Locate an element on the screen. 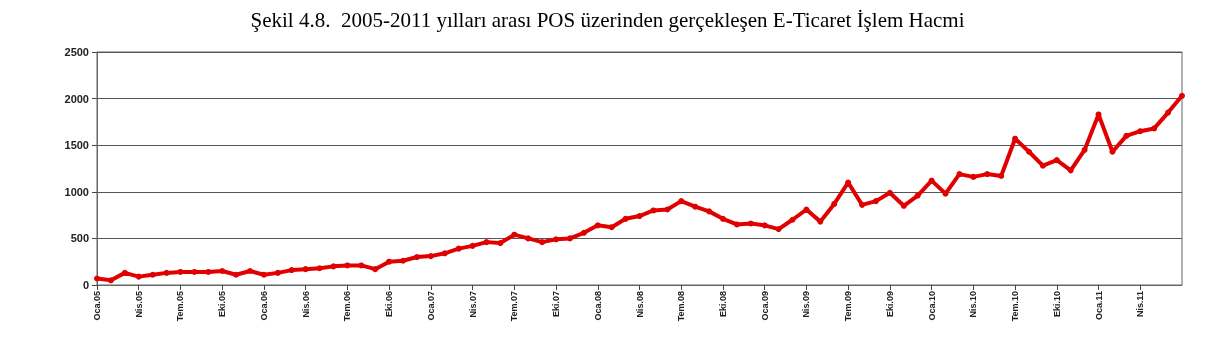 This screenshot has height=354, width=1215. x-tick-label: Nis.05 is located at coordinates (138, 304).